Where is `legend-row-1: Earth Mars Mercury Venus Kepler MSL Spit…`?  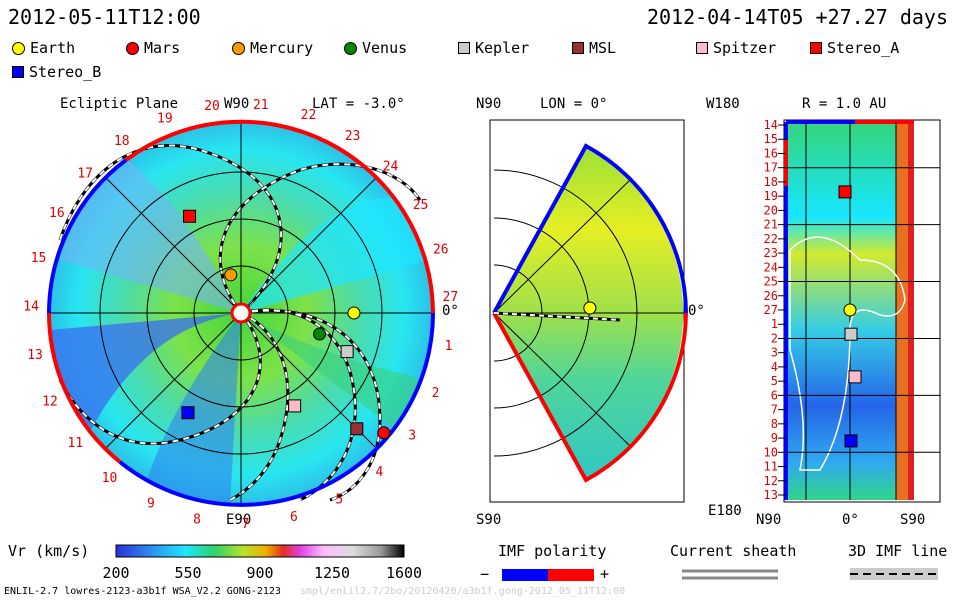 legend-row-1: Earth Mars Mercury Venus Kepler MSL Spit… is located at coordinates (468, 48).